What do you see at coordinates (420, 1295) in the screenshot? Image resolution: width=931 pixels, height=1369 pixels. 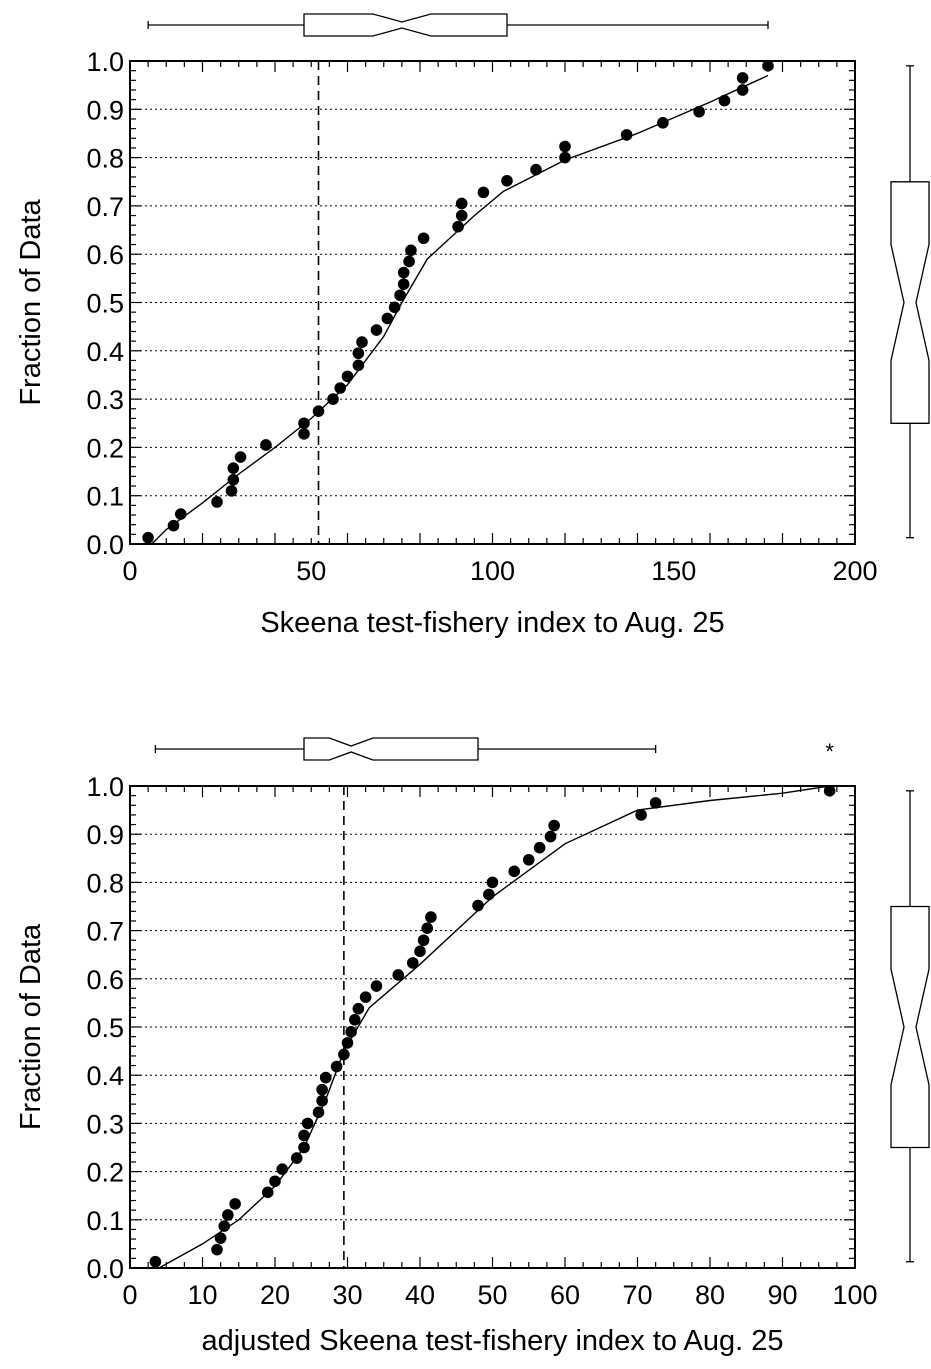 I see `x-tick-label: 40` at bounding box center [420, 1295].